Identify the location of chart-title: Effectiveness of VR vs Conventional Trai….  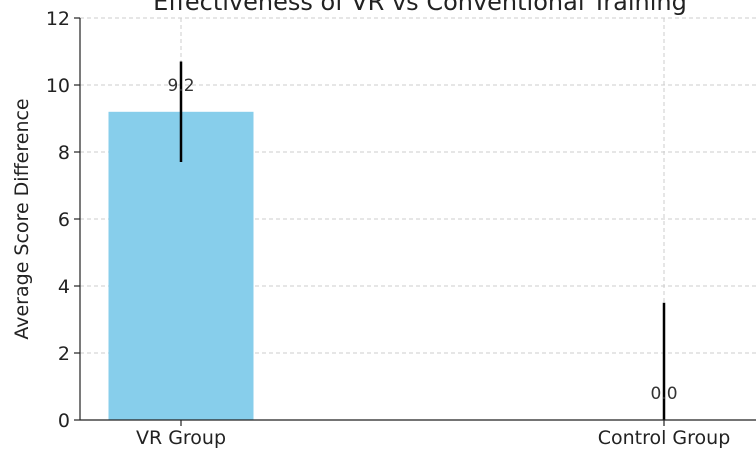
(420, 8).